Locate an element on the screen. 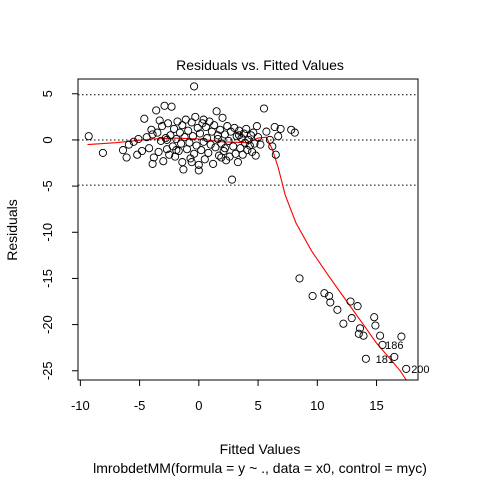 This screenshot has height=480, width=480. x-tick-label: 5 is located at coordinates (257, 405).